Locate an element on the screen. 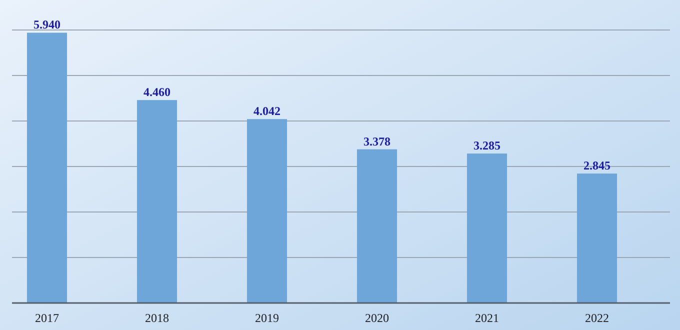  data-label: 2.845 is located at coordinates (597, 165).